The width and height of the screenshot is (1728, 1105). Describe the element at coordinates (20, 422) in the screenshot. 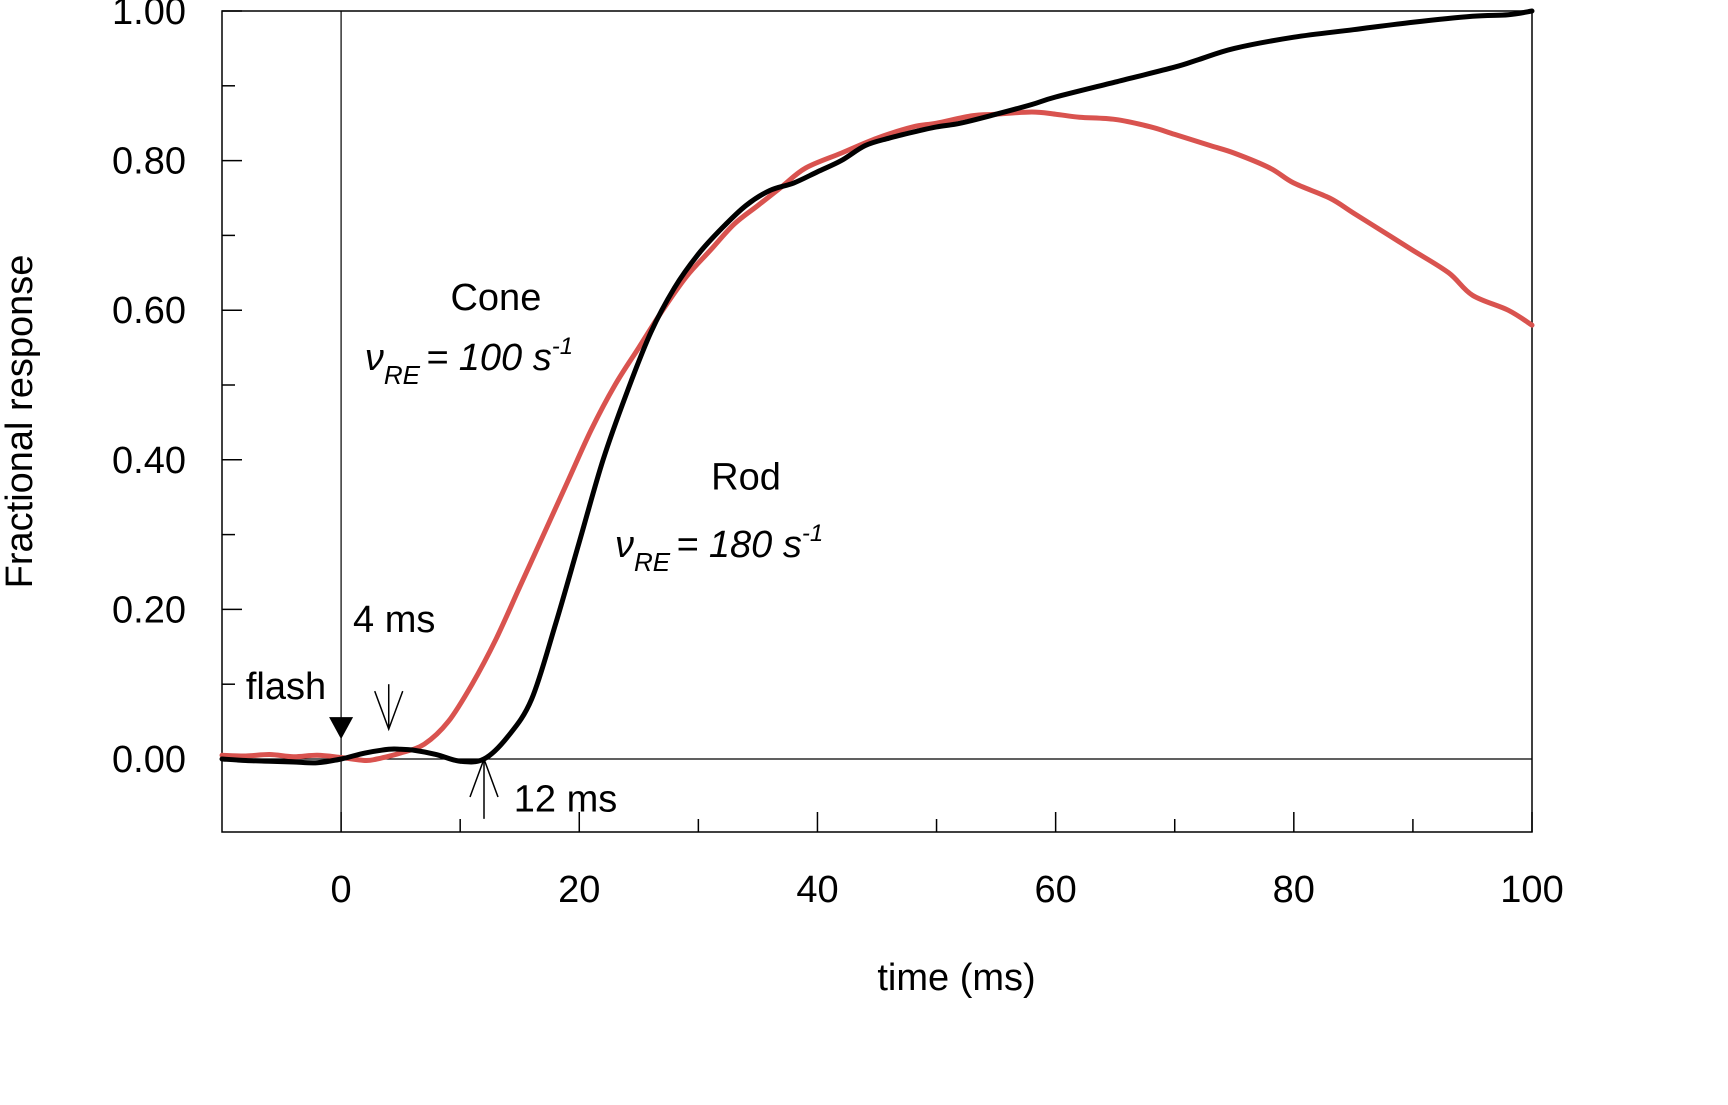

I see `y-axis-title: Fractional response` at that location.